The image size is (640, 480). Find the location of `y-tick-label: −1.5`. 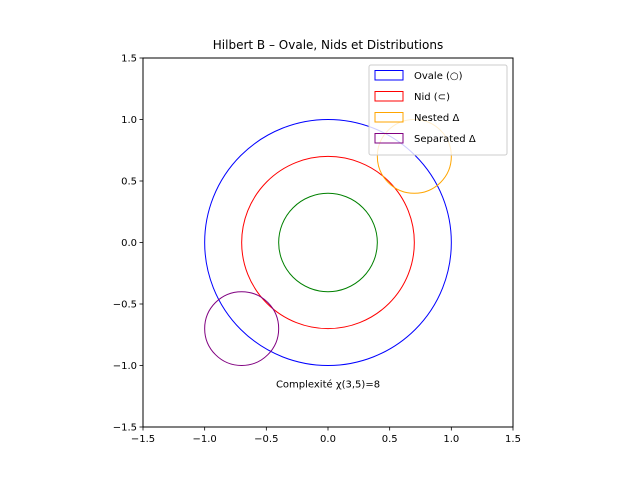

y-tick-label: −1.5 is located at coordinates (125, 428).